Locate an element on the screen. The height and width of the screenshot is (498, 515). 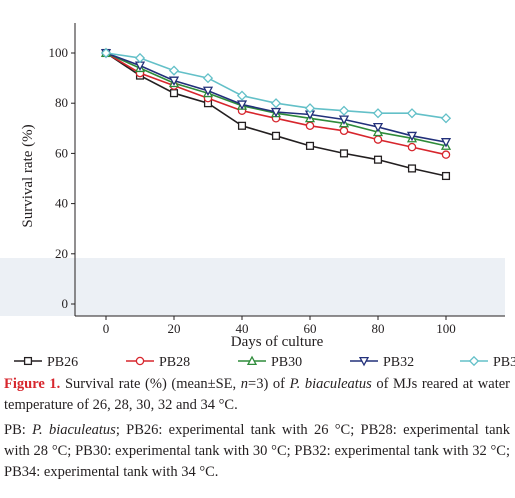
y-tick-label: 40 is located at coordinates (61, 203).